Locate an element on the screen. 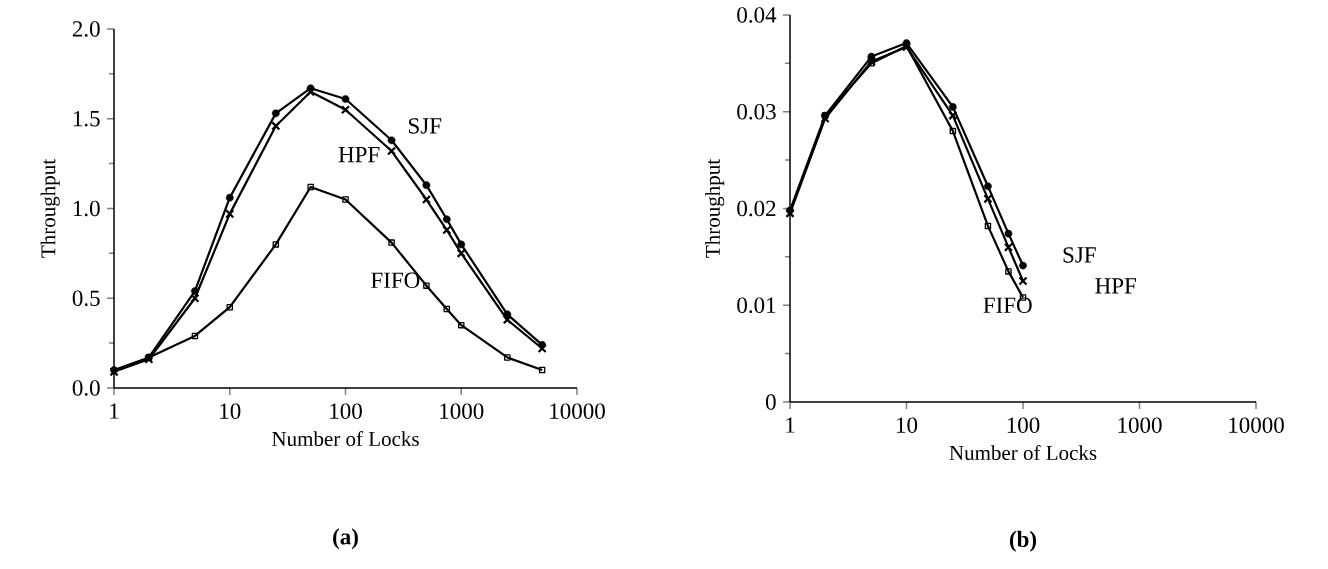  y-tick-label: 0.5 is located at coordinates (86, 298).